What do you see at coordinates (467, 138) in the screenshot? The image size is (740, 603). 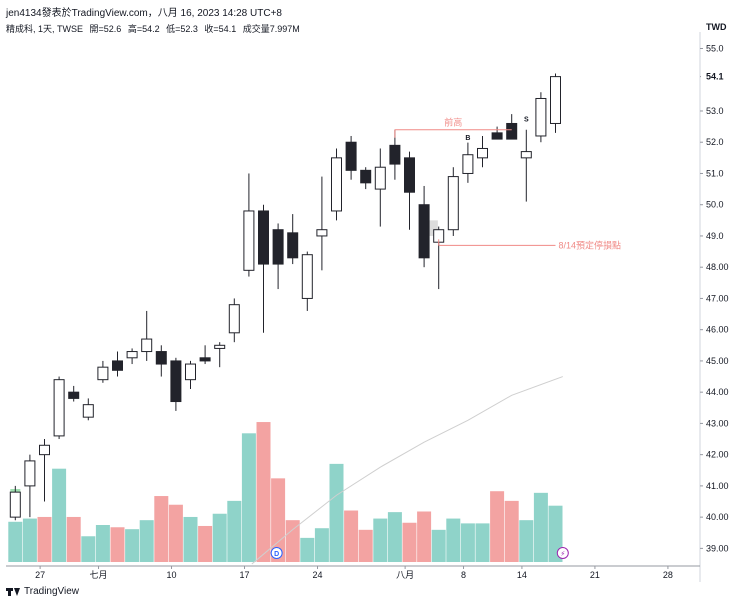 I see `buy-marker: B` at bounding box center [467, 138].